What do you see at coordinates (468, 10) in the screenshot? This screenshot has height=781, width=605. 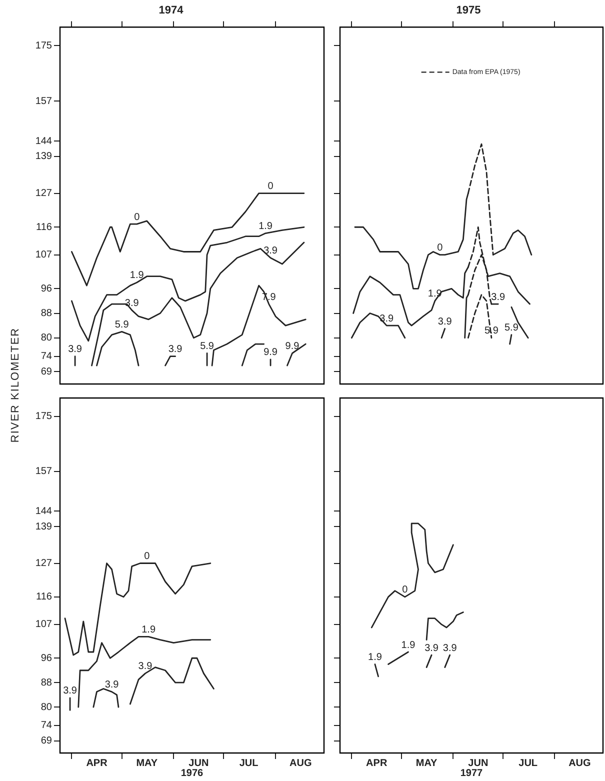 I see `chart-title: 1975` at bounding box center [468, 10].